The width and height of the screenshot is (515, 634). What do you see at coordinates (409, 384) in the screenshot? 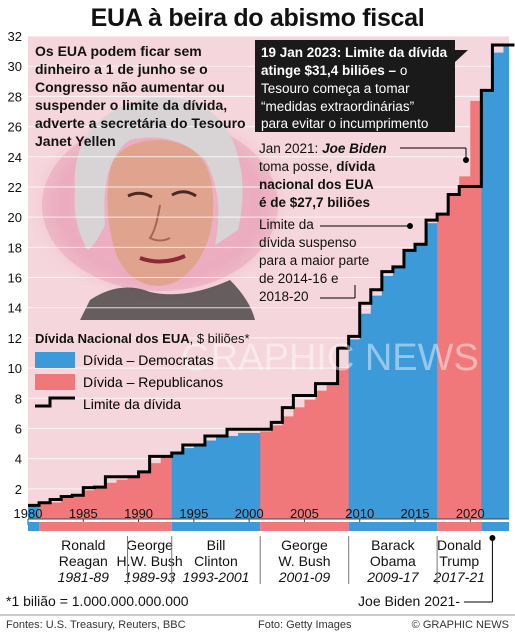
I see `debt-bar-2014` at bounding box center [409, 384].